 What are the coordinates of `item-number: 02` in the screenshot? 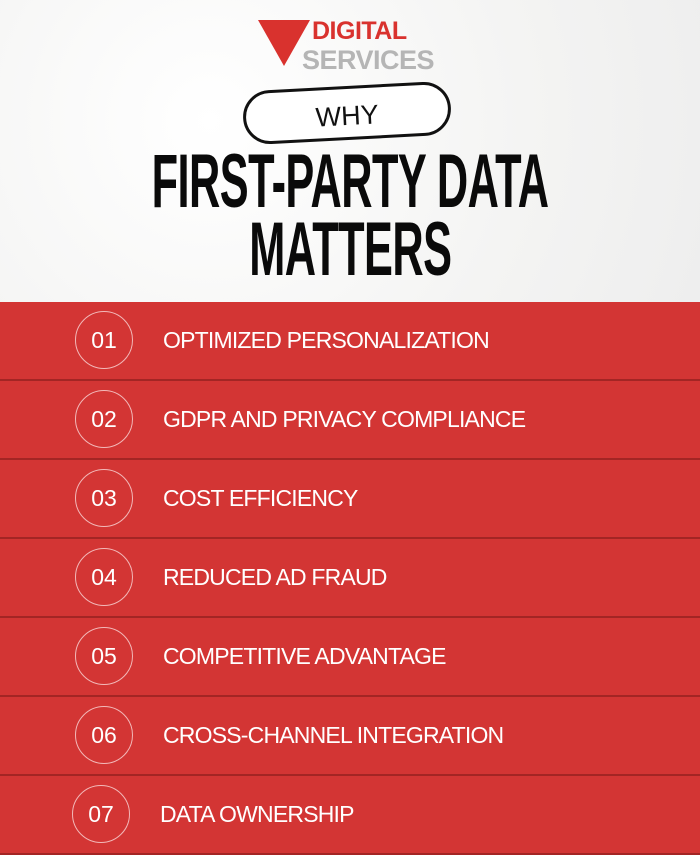 It's located at (104, 419).